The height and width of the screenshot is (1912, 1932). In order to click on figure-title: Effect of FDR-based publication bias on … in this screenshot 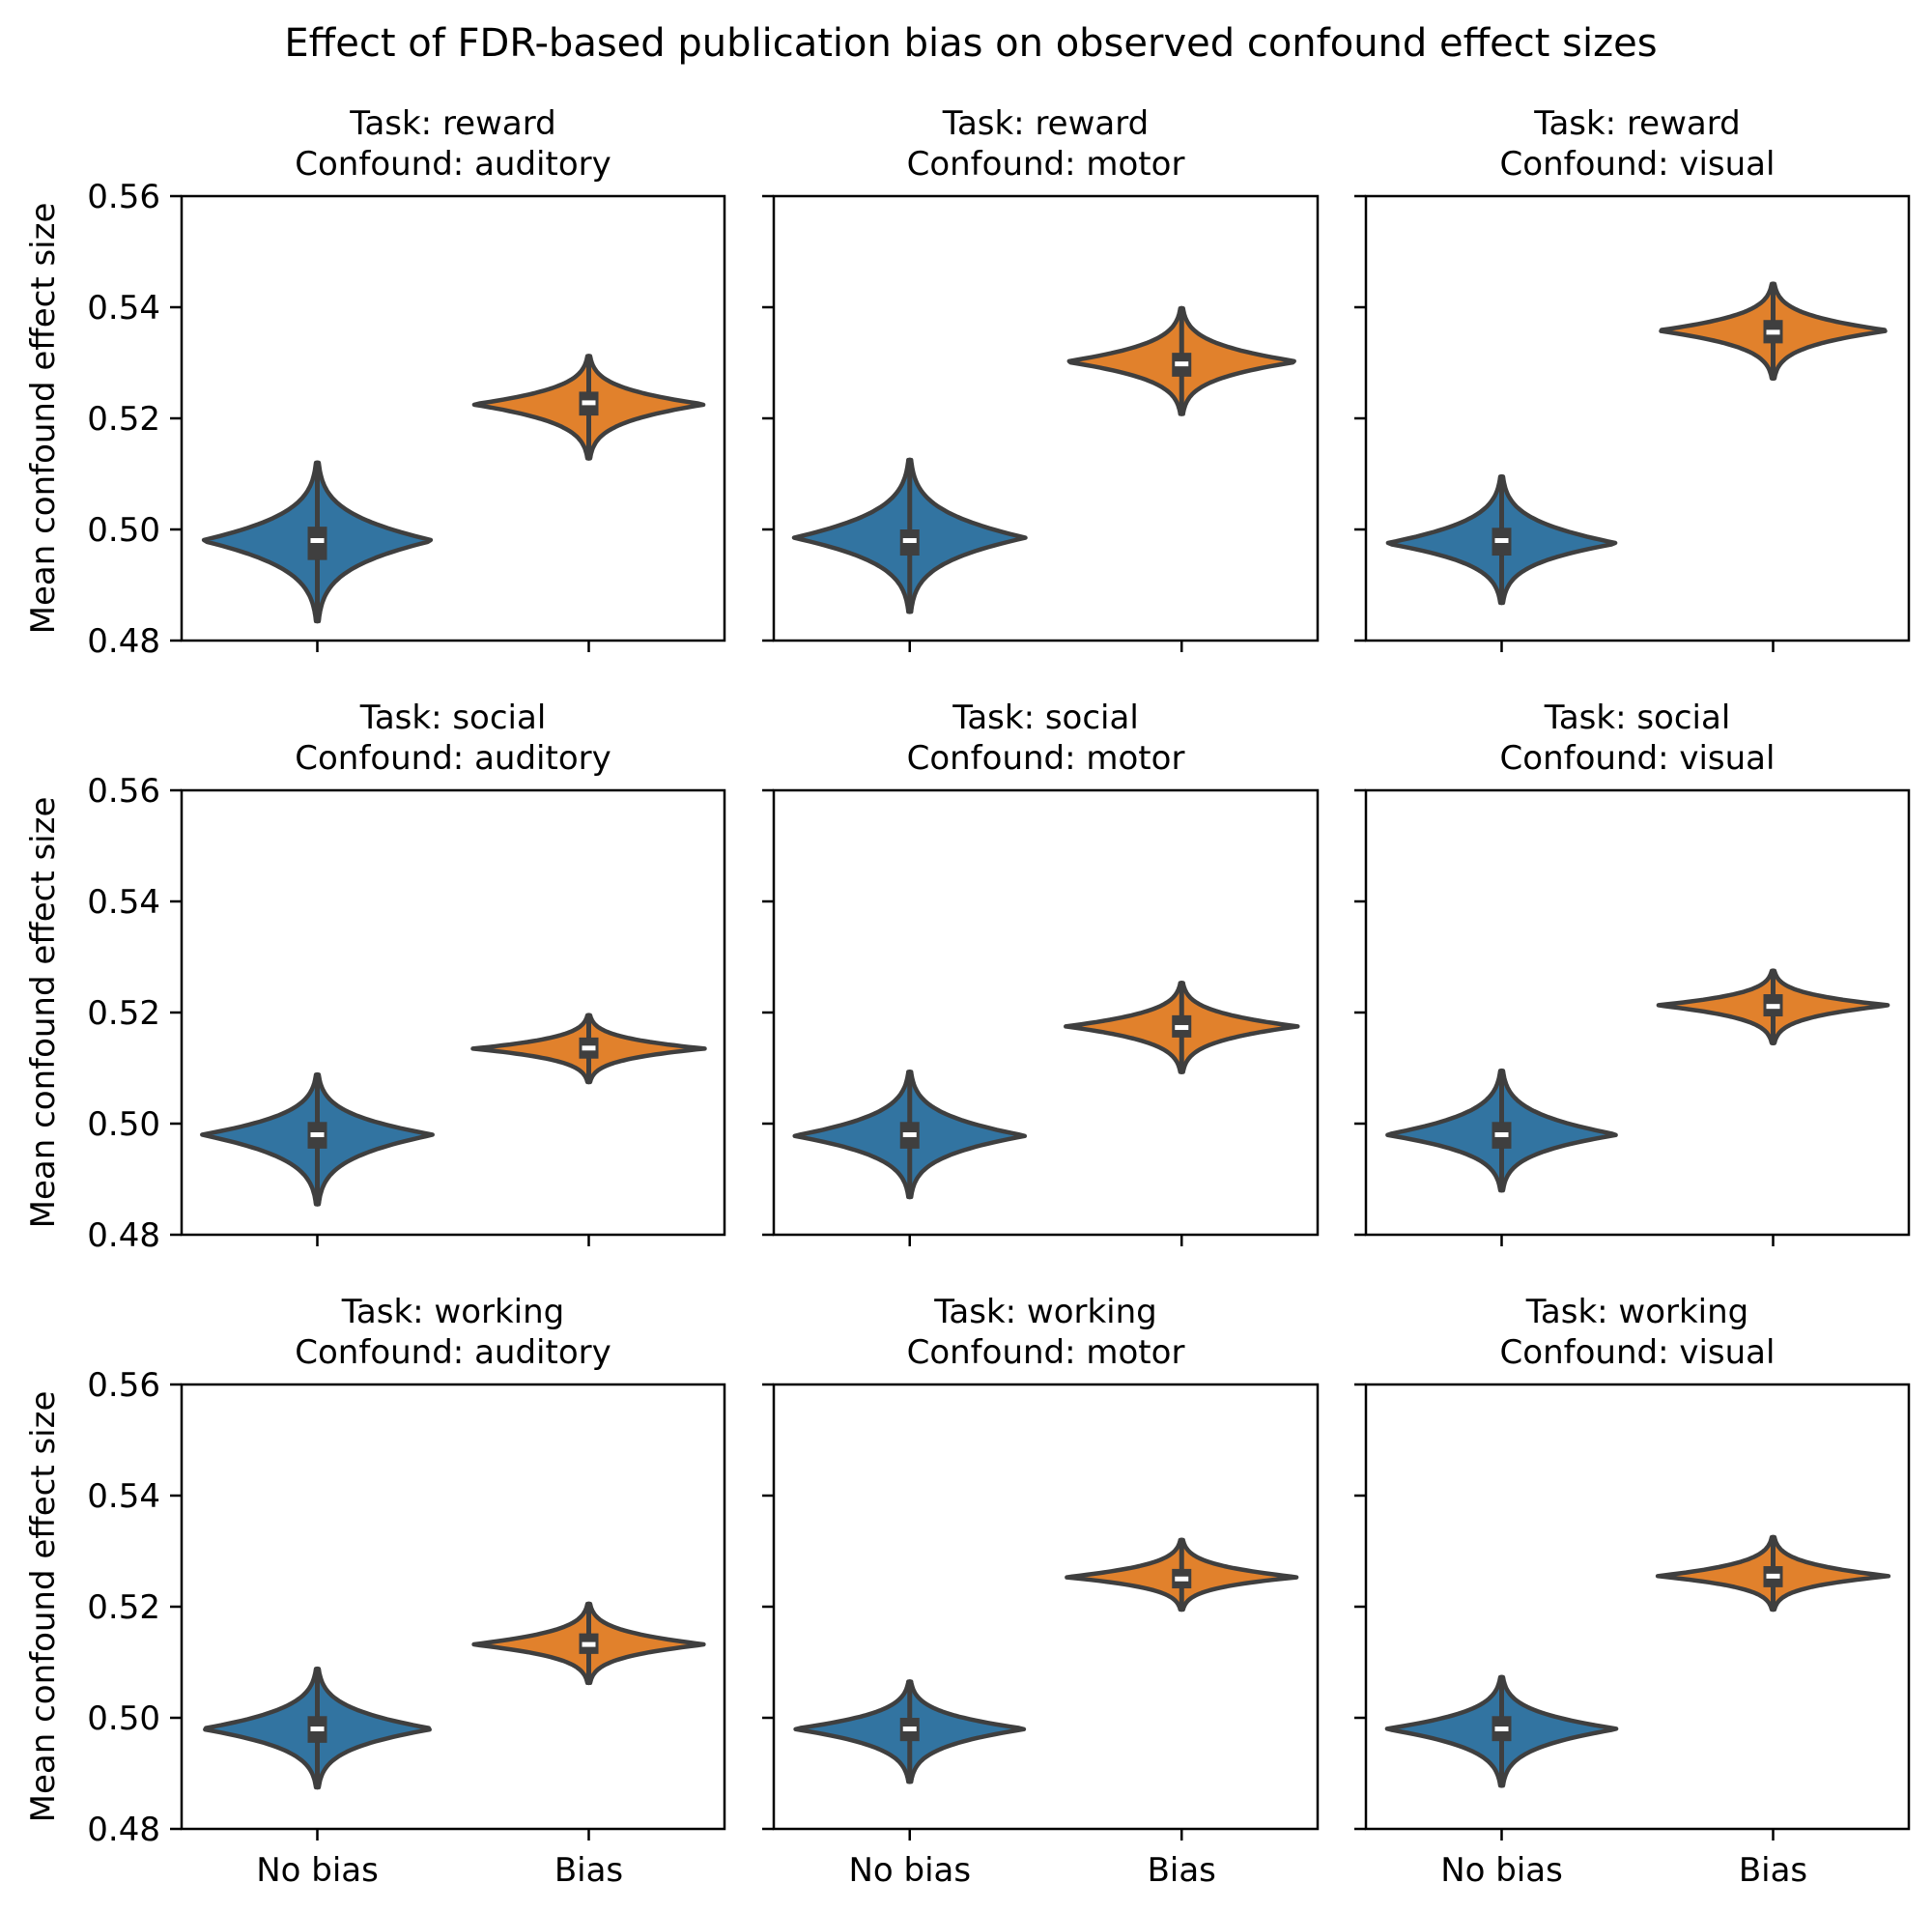, I will do `click(970, 44)`.